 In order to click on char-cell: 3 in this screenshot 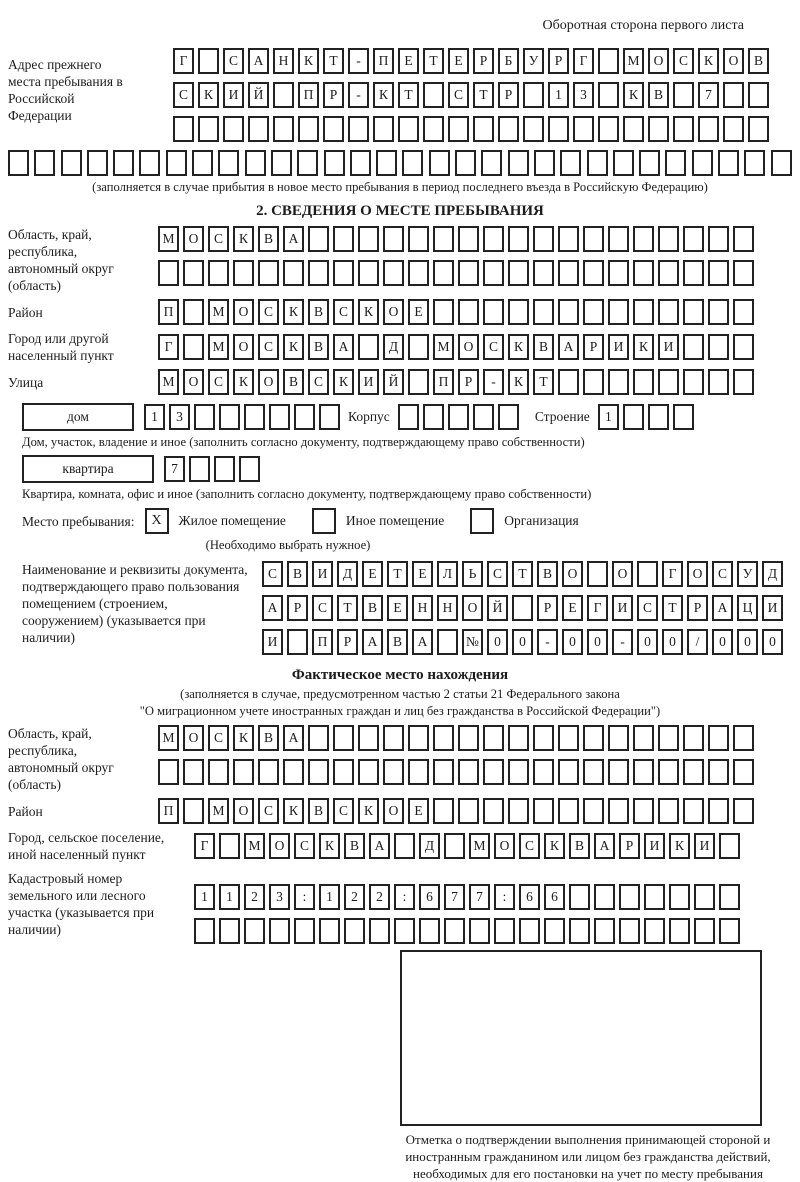, I will do `click(583, 95)`.